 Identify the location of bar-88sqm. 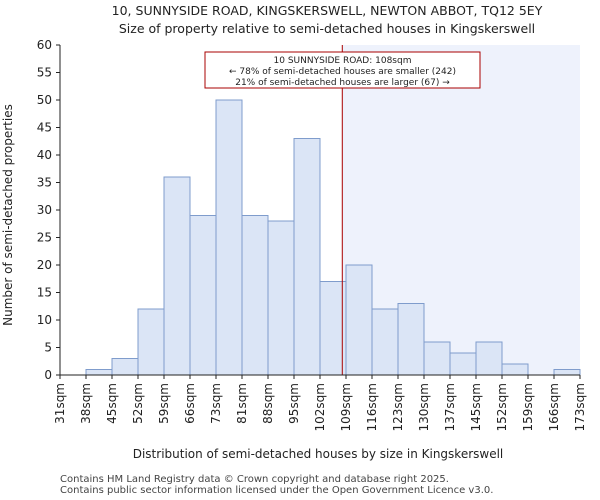
(281, 298).